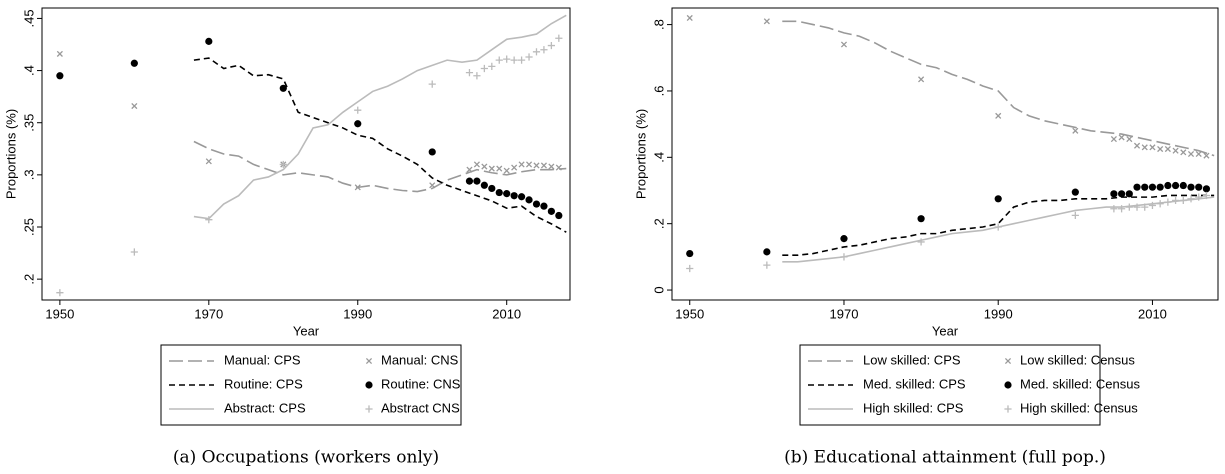 The image size is (1225, 474). I want to click on y-axis-label: Proportions (%), so click(10, 154).